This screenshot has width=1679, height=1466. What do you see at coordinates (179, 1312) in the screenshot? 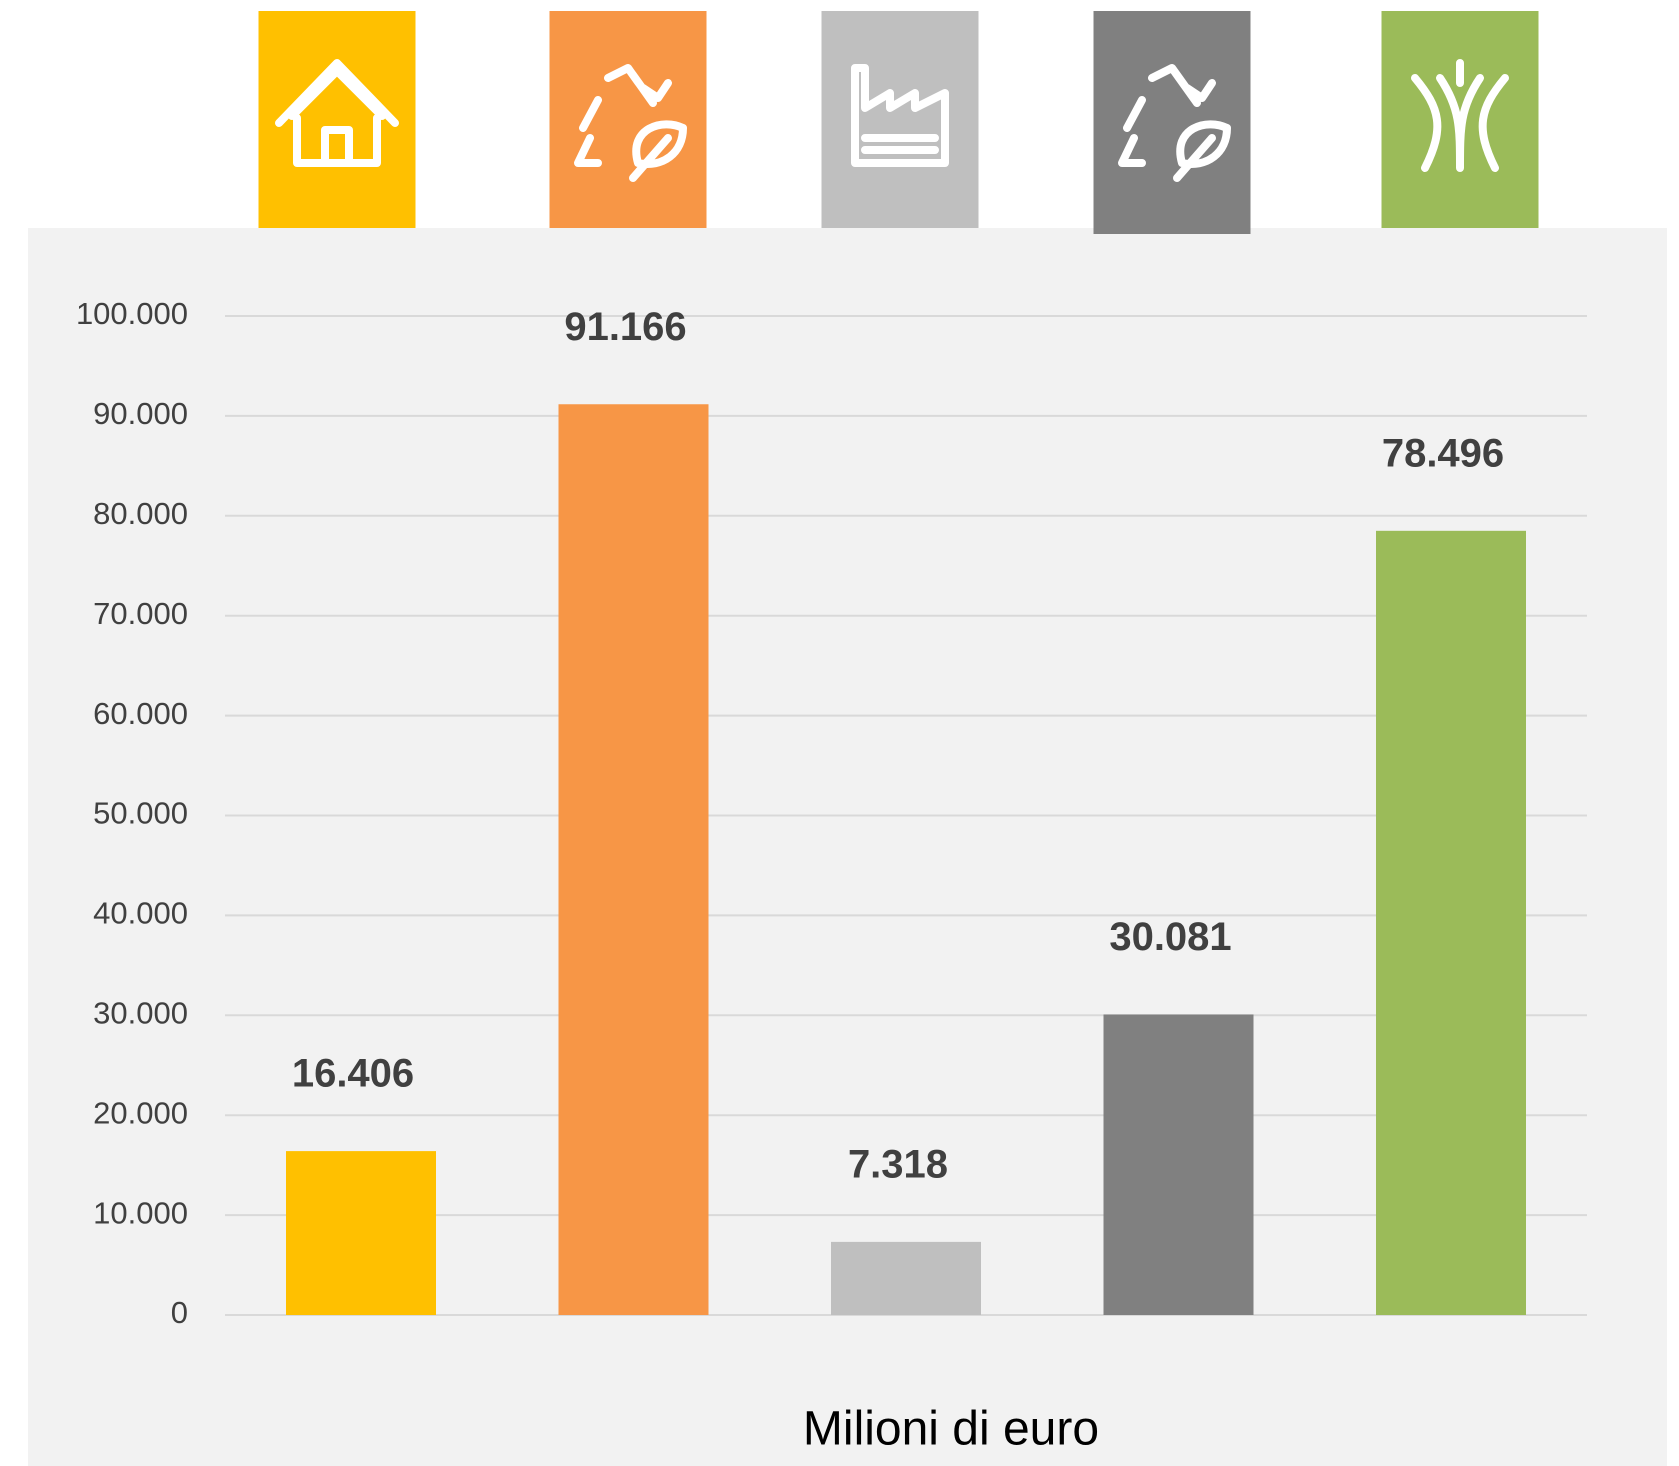
I see `y-tick-label: 0` at bounding box center [179, 1312].